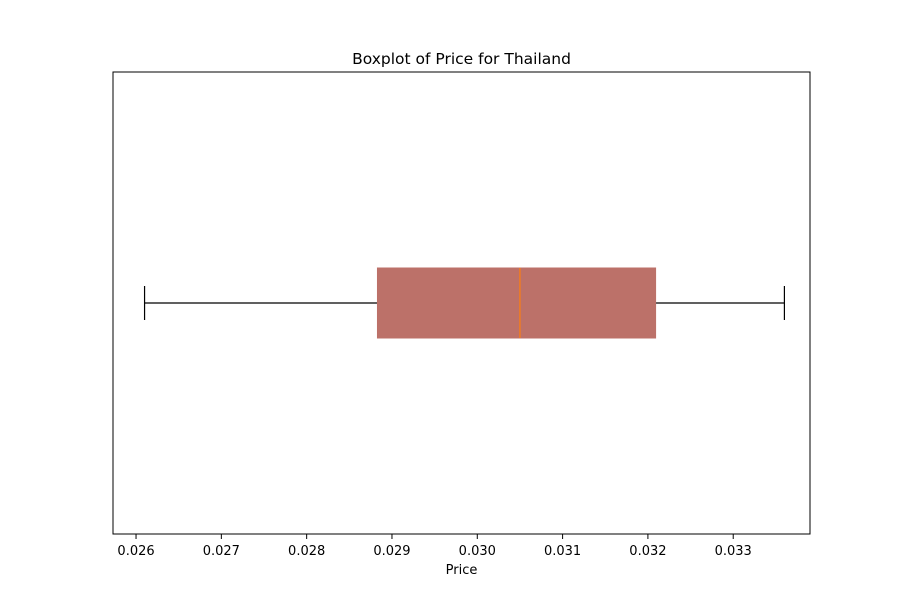 Image resolution: width=900 pixels, height=600 pixels. What do you see at coordinates (562, 551) in the screenshot?
I see `x-tick-label: 0.031` at bounding box center [562, 551].